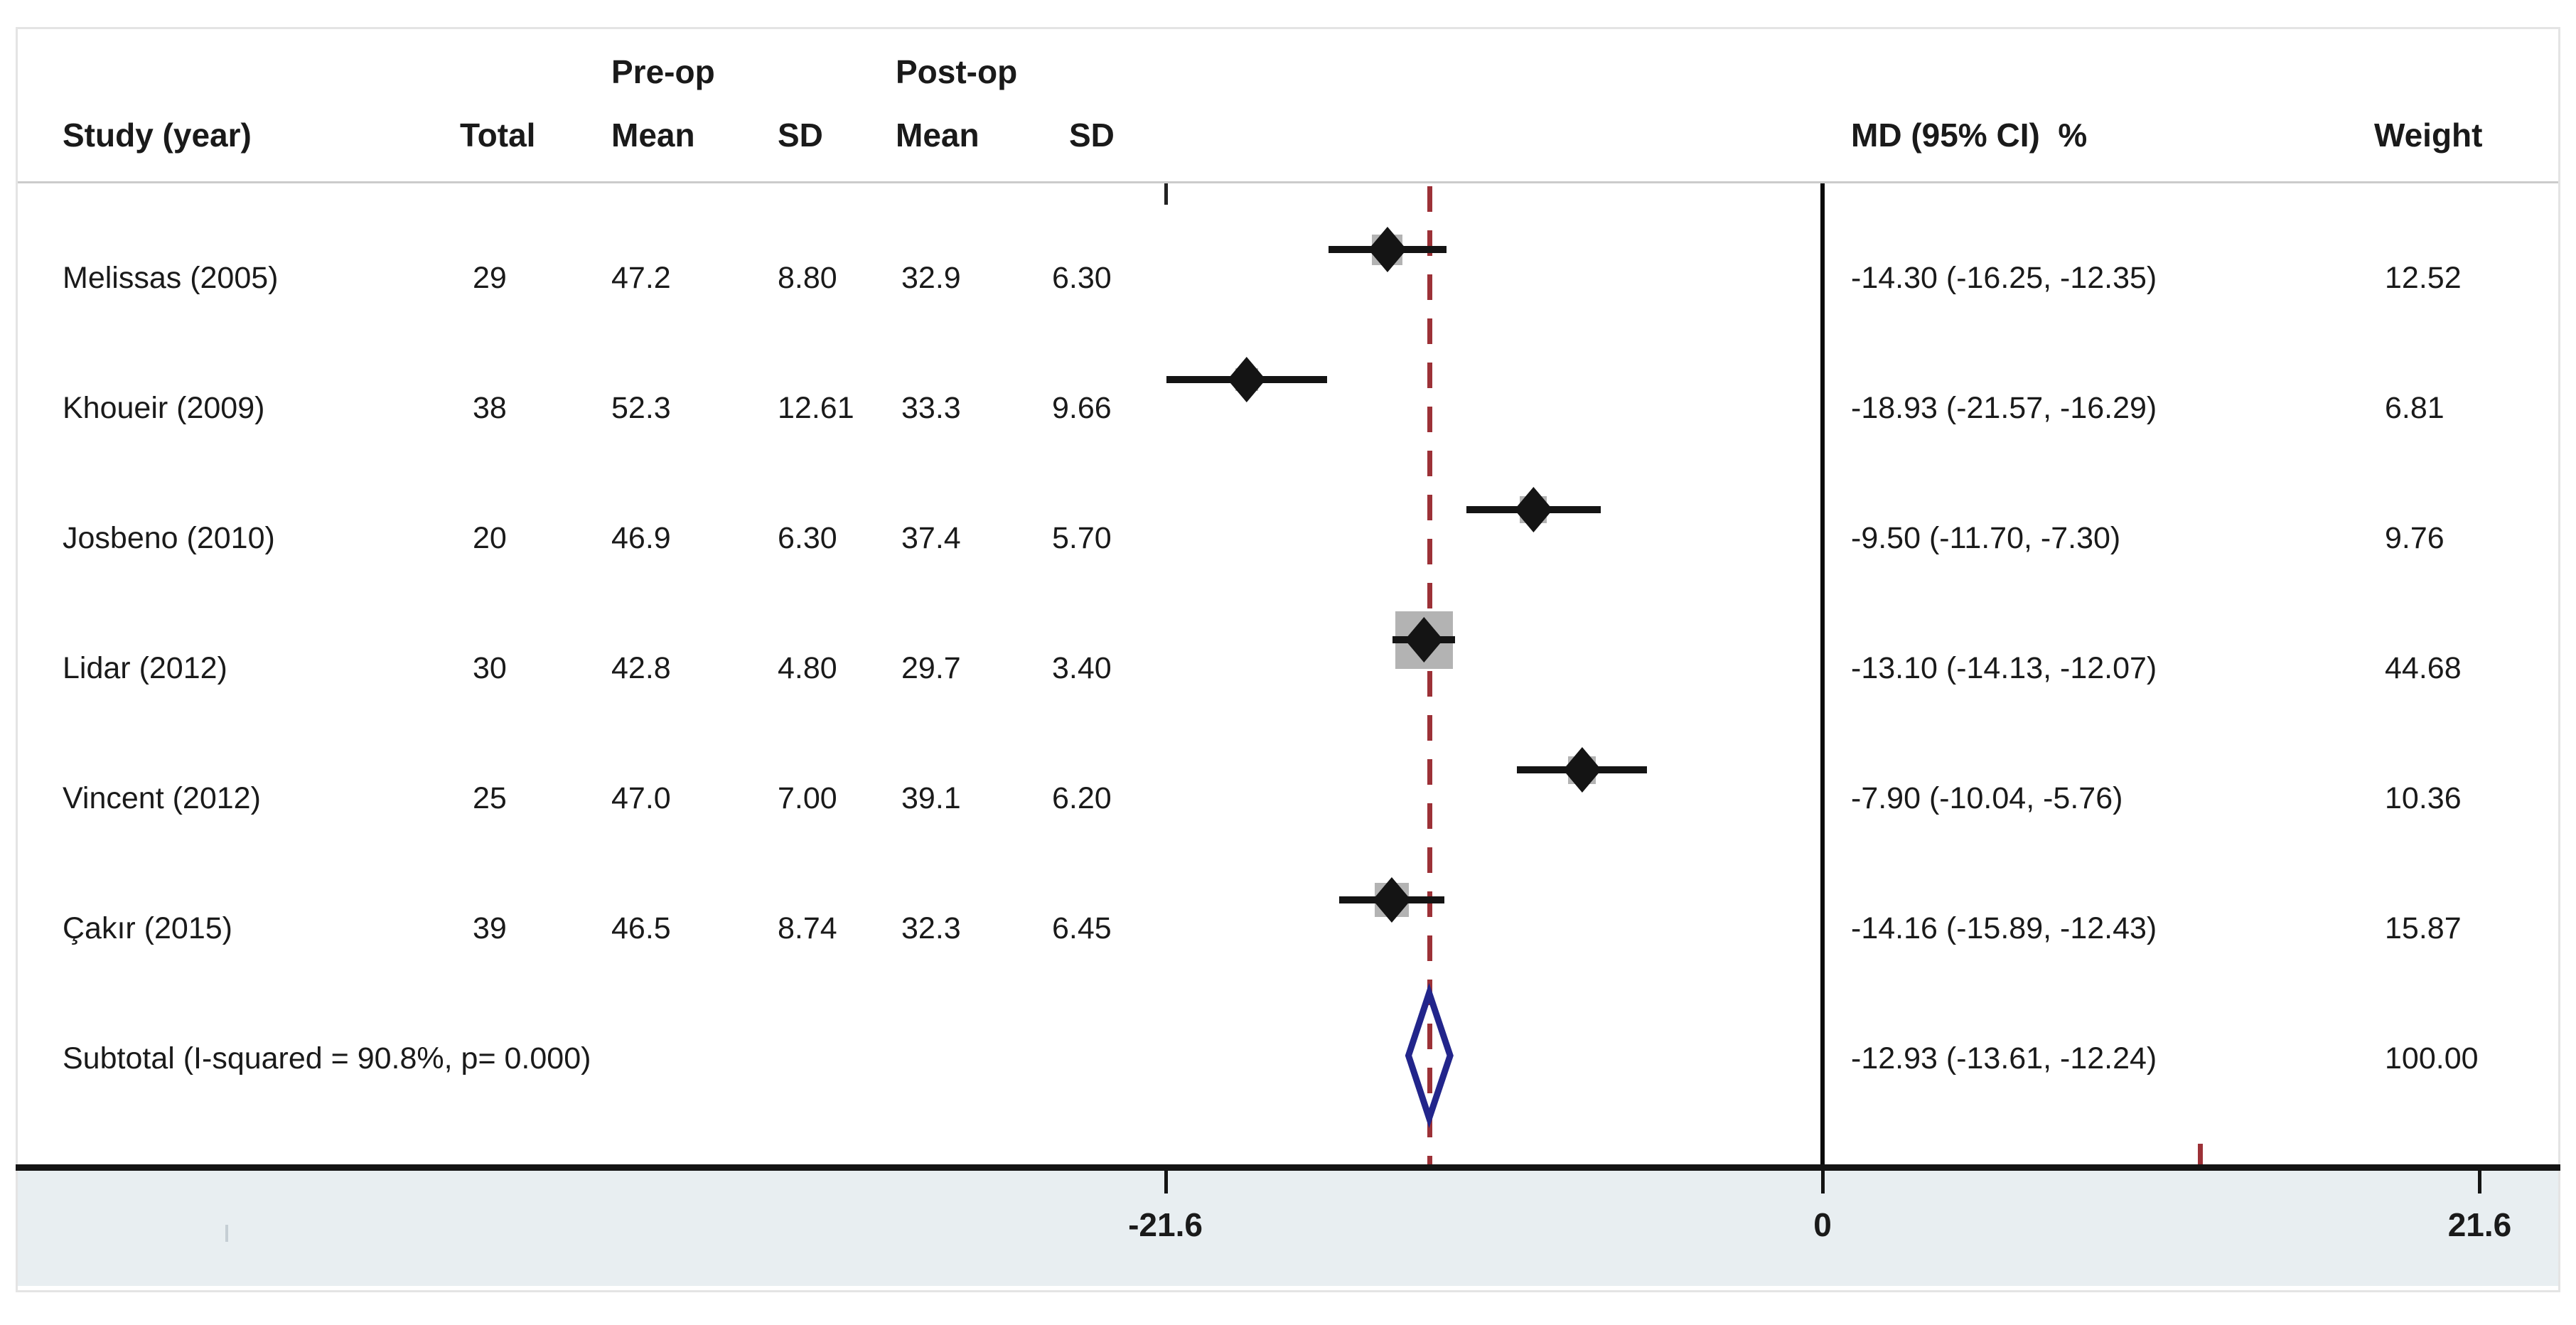  I want to click on total-value: 30, so click(490, 668).